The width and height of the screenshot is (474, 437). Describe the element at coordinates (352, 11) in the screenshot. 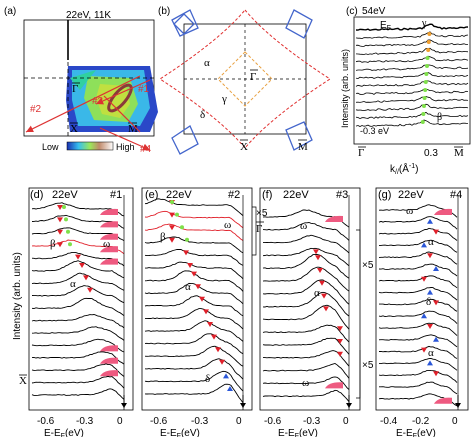

I see `panel-c-label: (c)` at that location.